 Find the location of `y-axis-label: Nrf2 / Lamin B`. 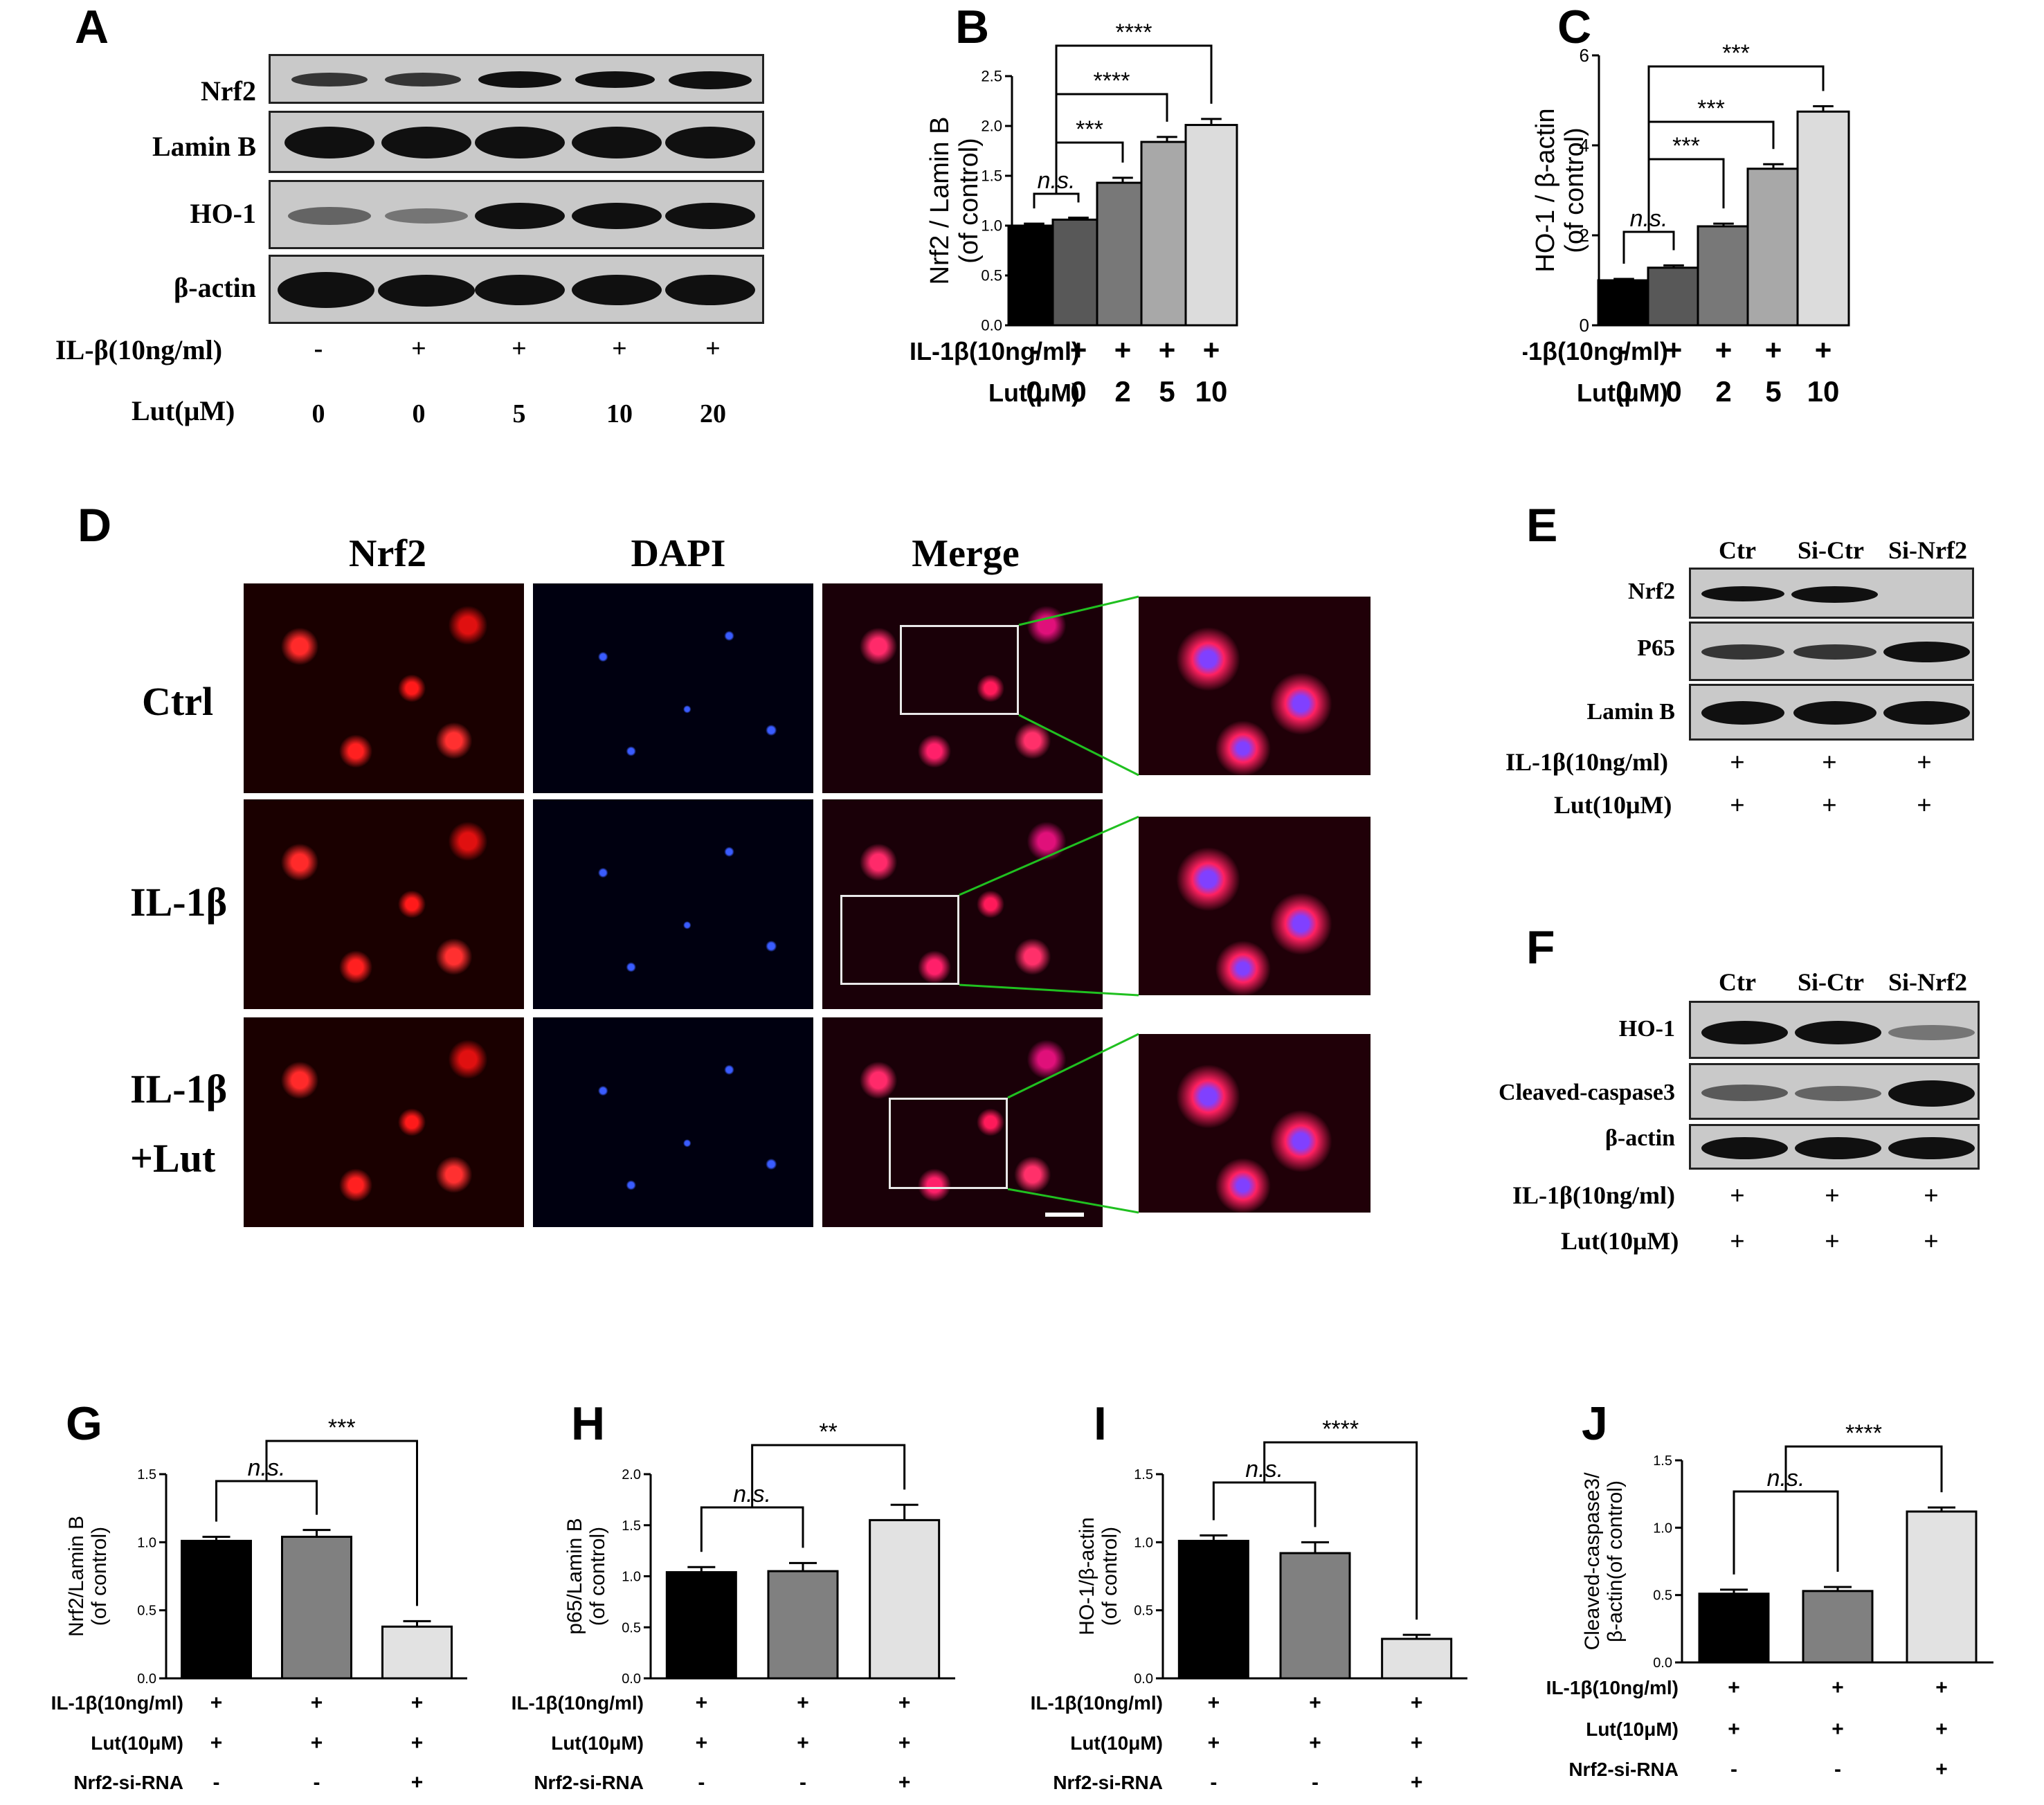

y-axis-label: Nrf2 / Lamin B is located at coordinates (940, 201).